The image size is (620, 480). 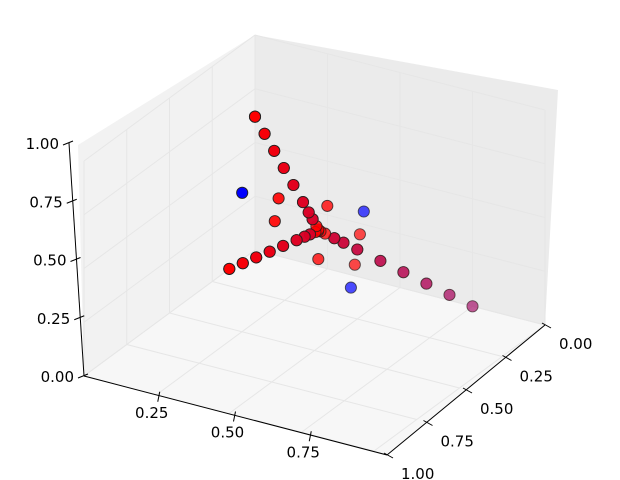 I want to click on z-tick-label: 0.75, so click(x=45, y=202).